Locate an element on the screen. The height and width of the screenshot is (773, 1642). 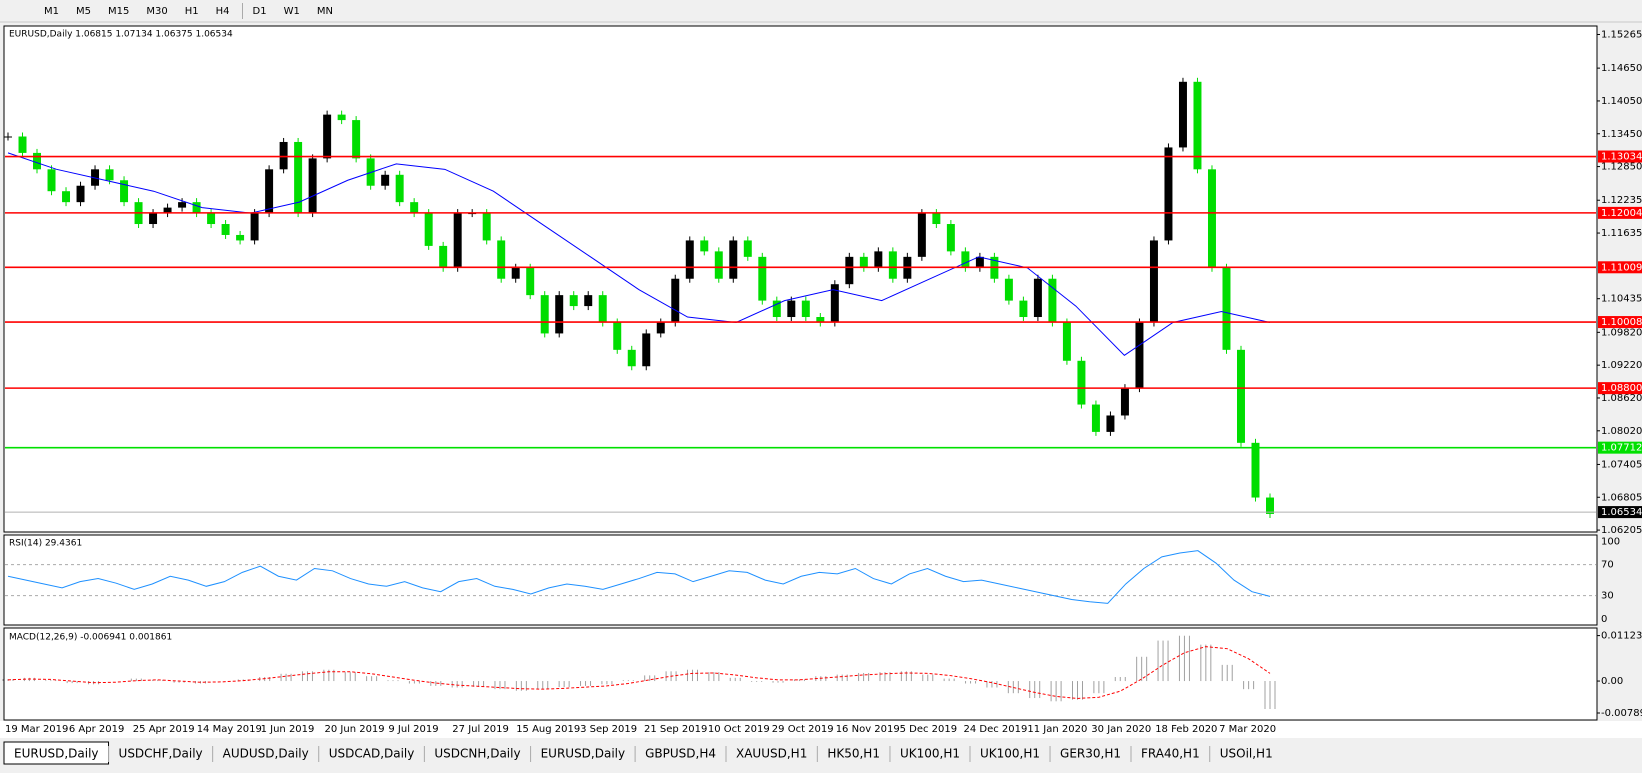
tab-bar is located at coordinates (821, 754).